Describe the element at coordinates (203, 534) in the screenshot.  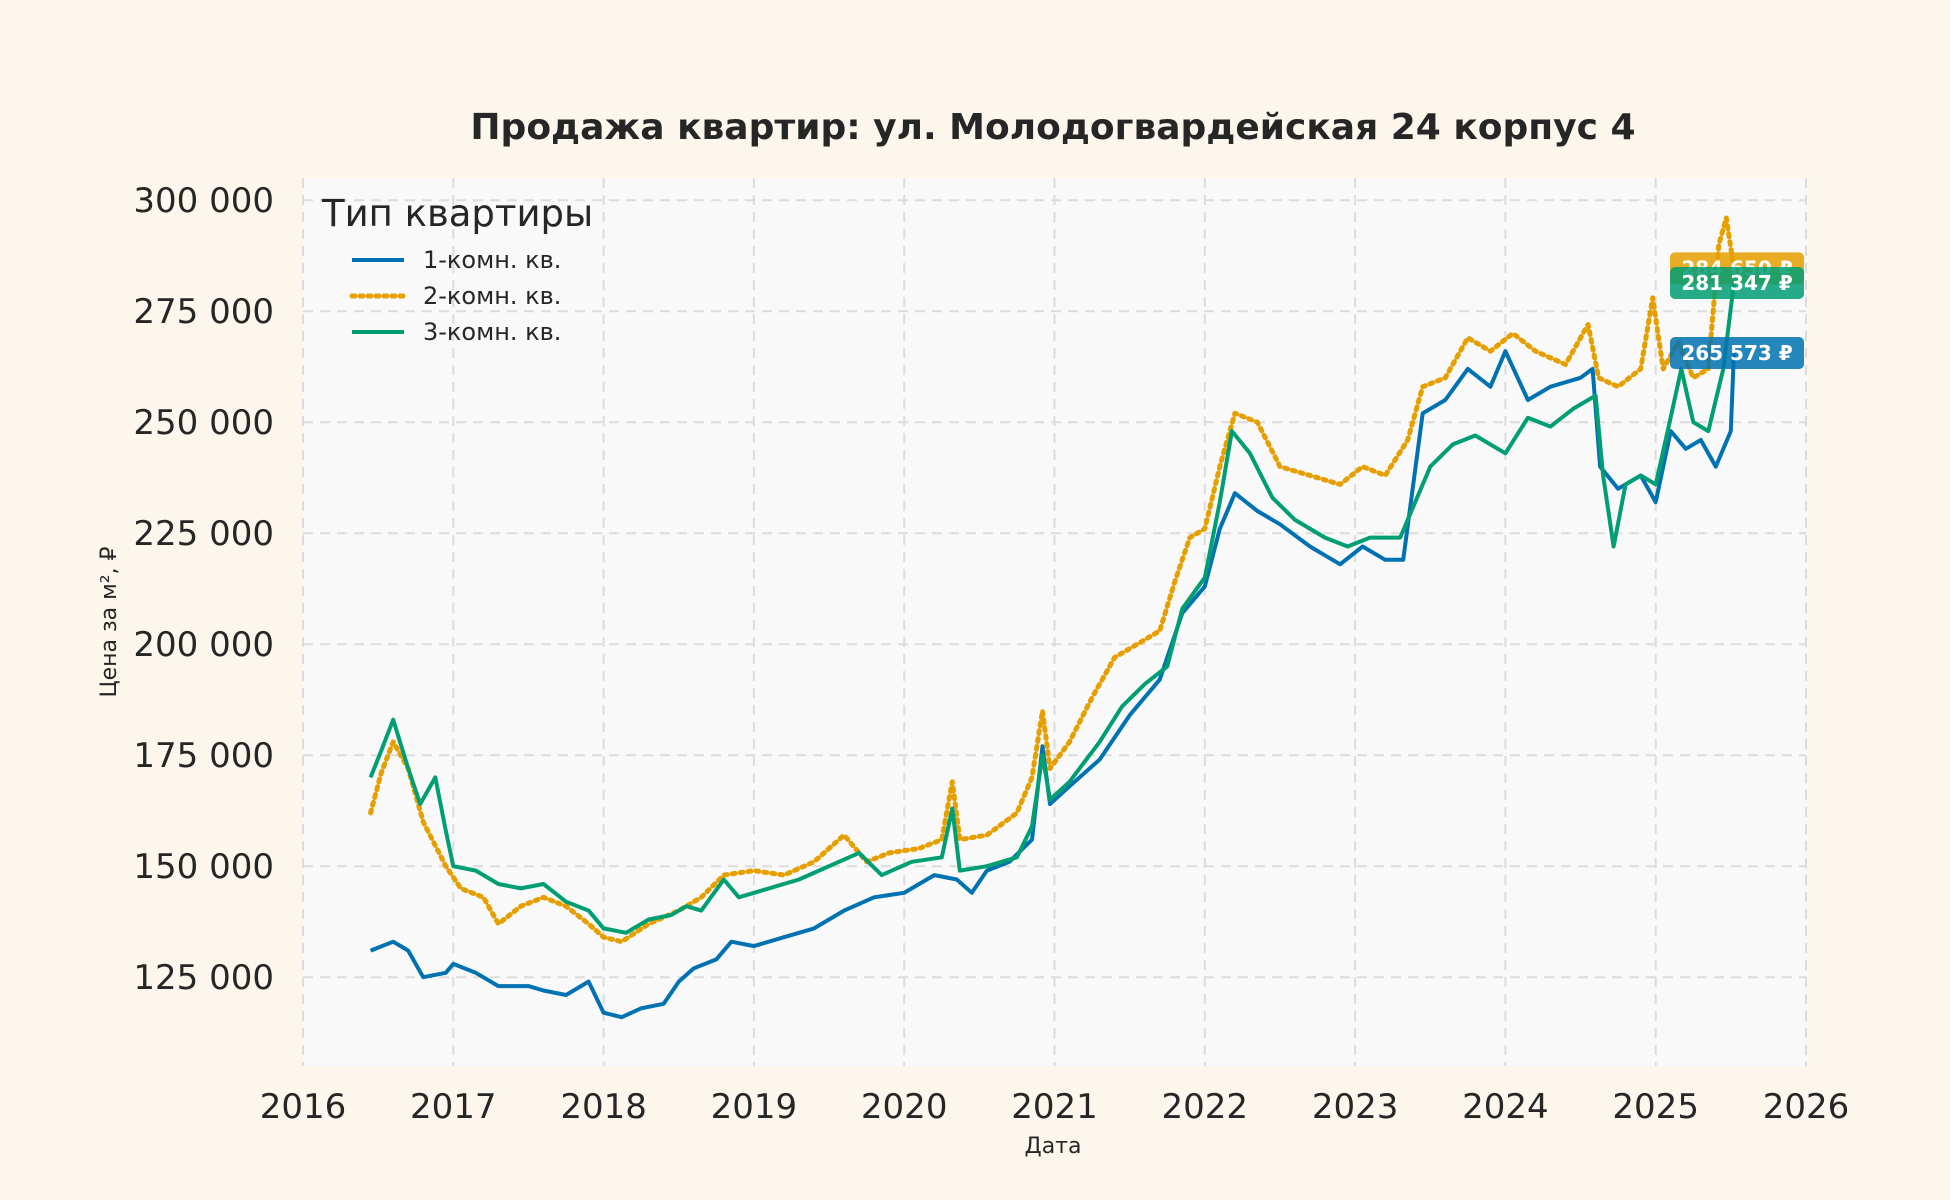
I see `y-tick-label: 225 000` at that location.